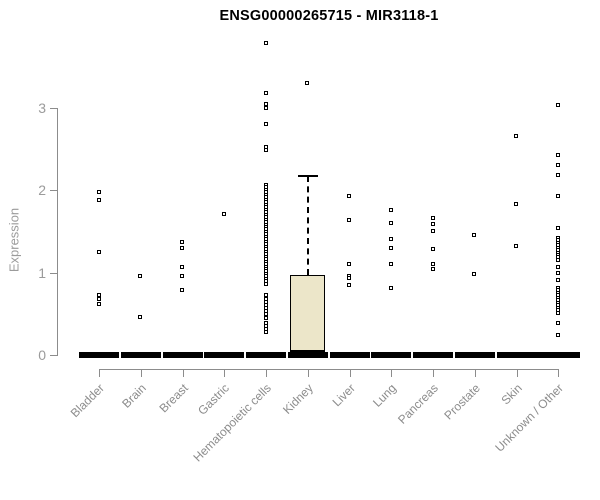 This screenshot has height=500, width=600. Describe the element at coordinates (42, 108) in the screenshot. I see `y-tick-label: 3` at that location.